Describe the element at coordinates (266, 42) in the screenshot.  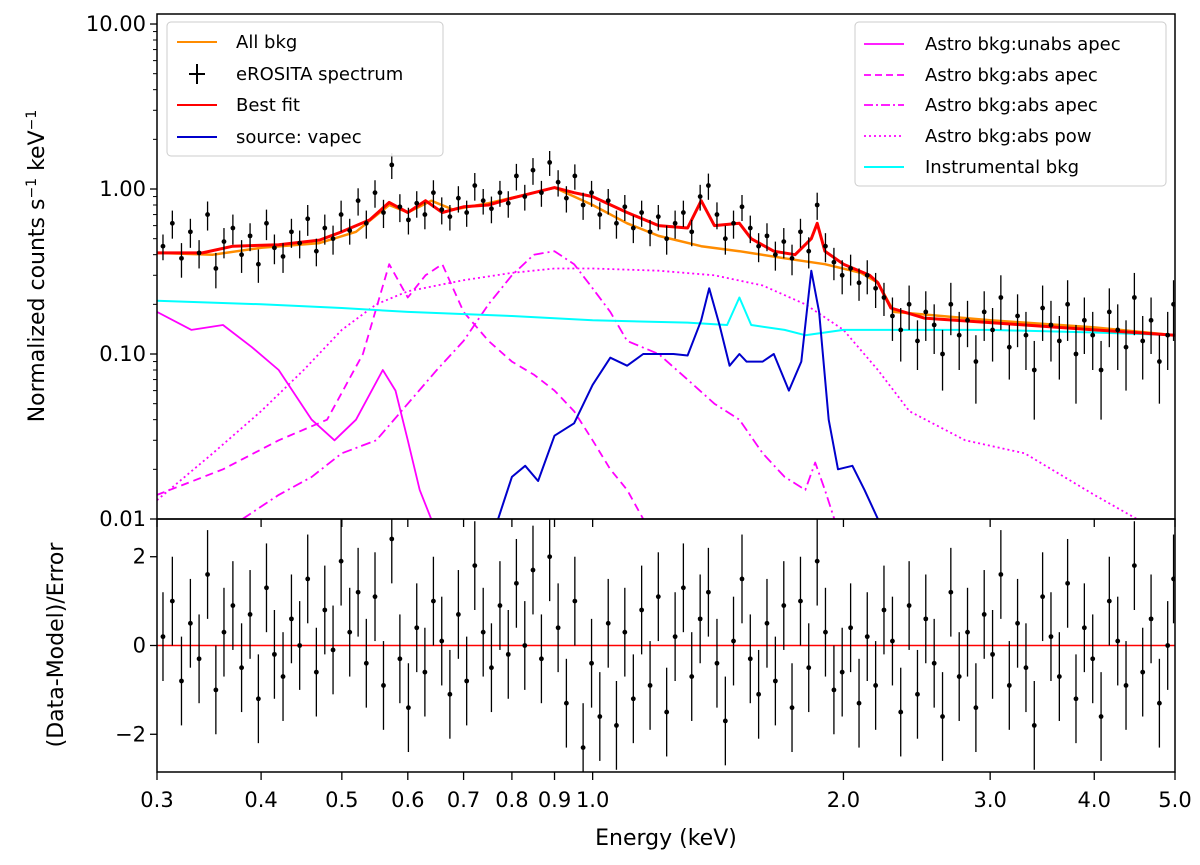
I see `legend-label-all-bkg: All bkg` at that location.